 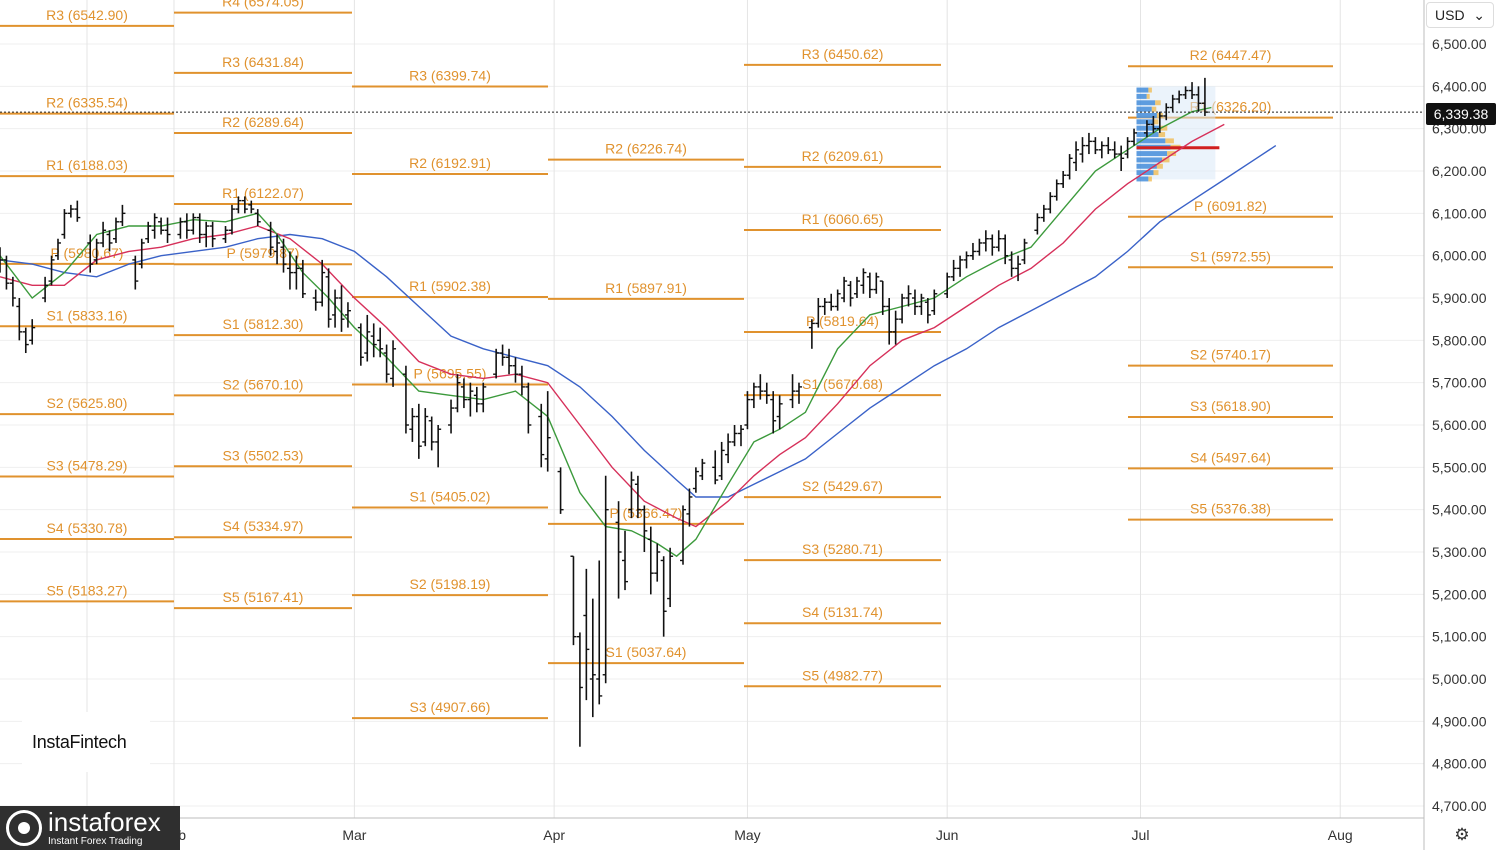 What do you see at coordinates (95, 841) in the screenshot?
I see `logo-tagline: Instant Forex Trading` at bounding box center [95, 841].